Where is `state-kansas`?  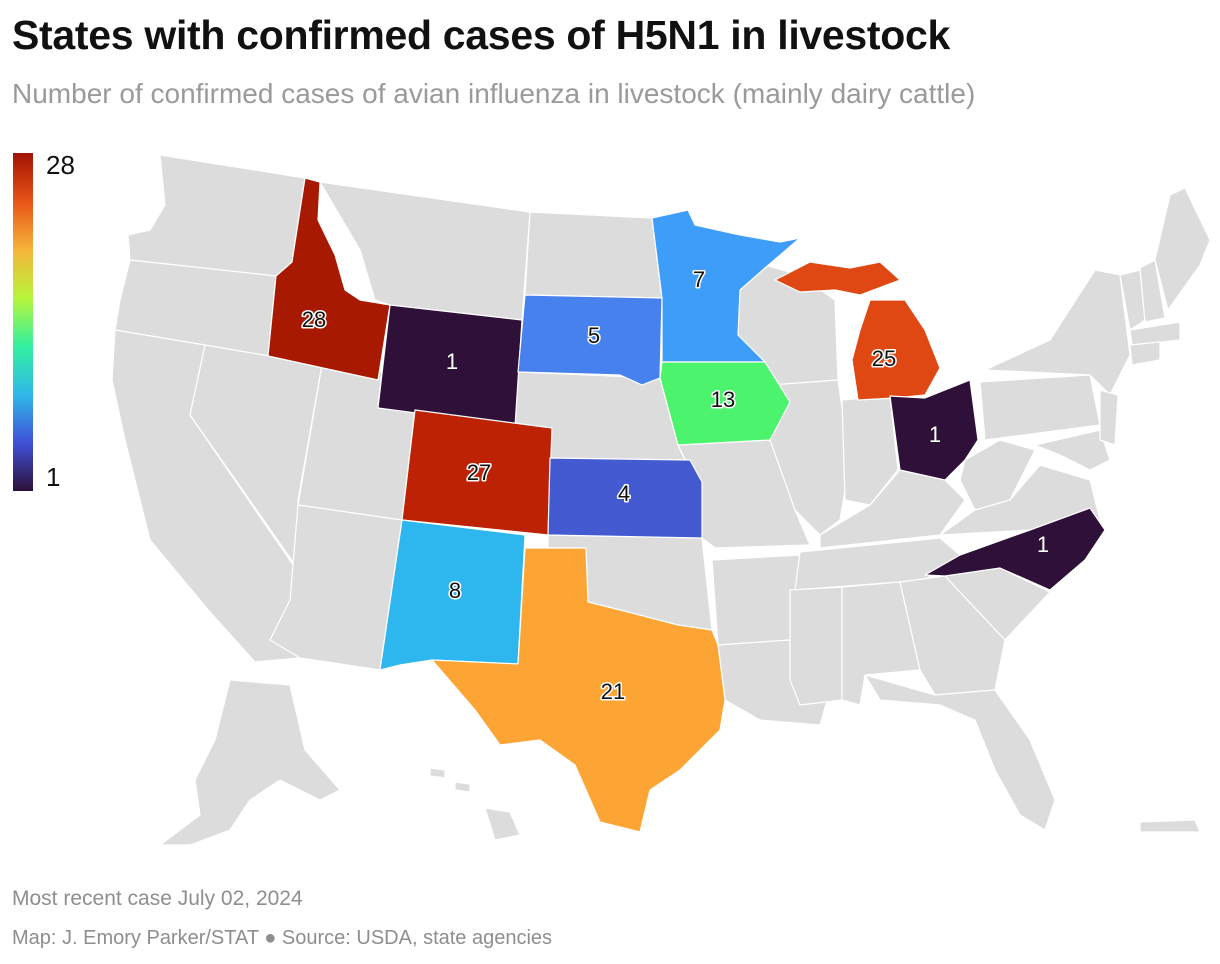 state-kansas is located at coordinates (625, 498).